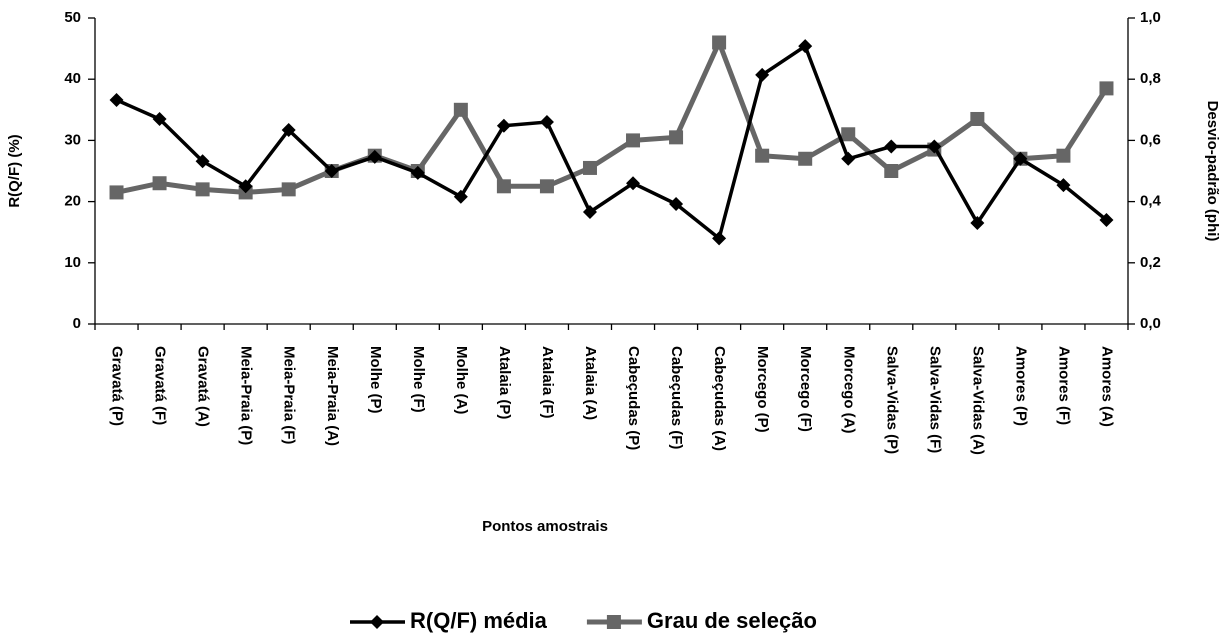 This screenshot has width=1229, height=637. What do you see at coordinates (72, 139) in the screenshot?
I see `y-tick-label: 30` at bounding box center [72, 139].